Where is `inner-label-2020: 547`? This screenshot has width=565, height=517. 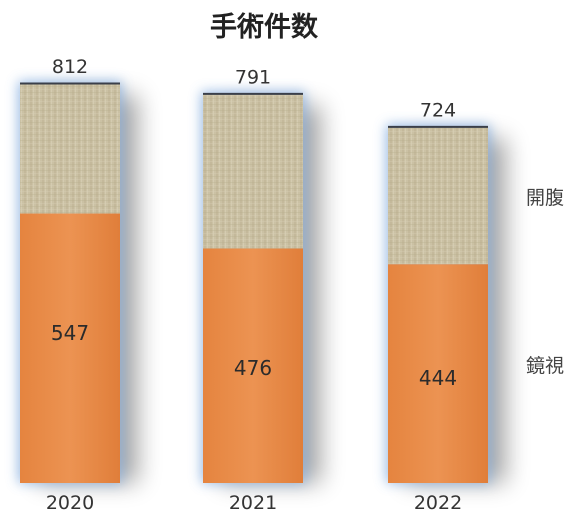 inner-label-2020: 547 is located at coordinates (70, 333).